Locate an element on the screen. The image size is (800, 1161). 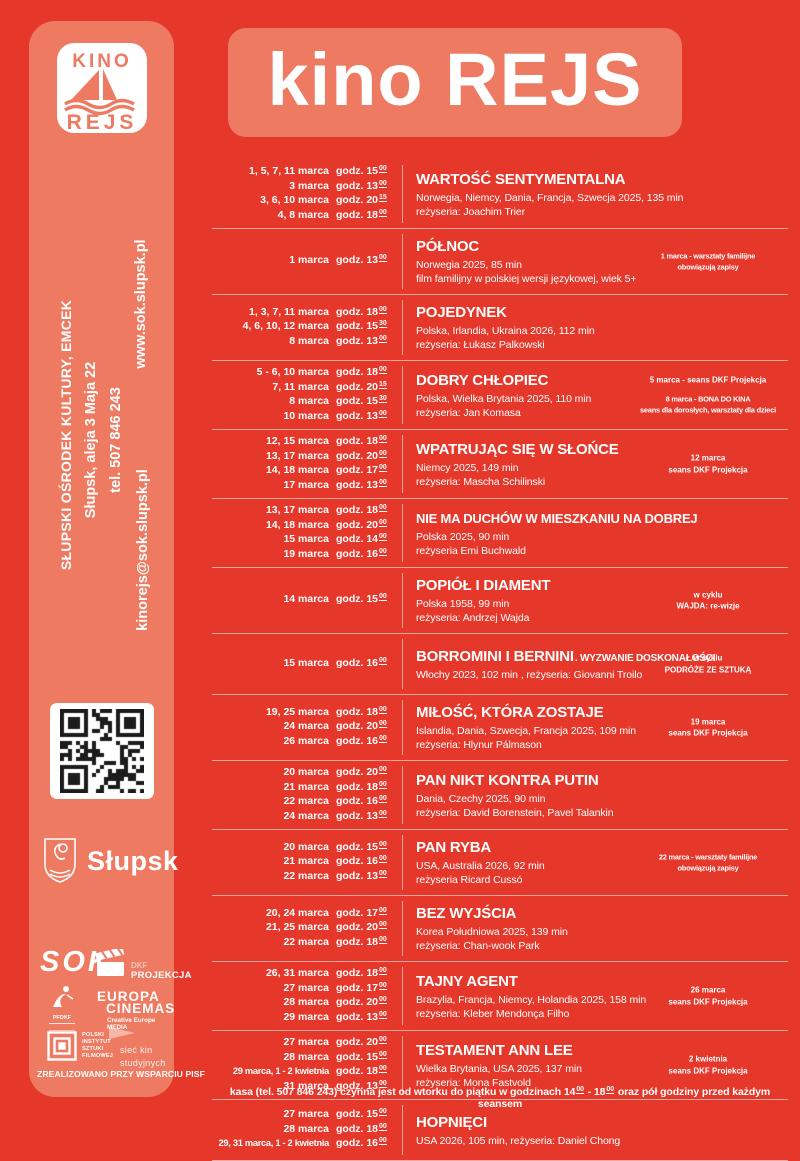
showtime-line: 5 - 6, 10 marca godz. 1800 is located at coordinates (302, 373).